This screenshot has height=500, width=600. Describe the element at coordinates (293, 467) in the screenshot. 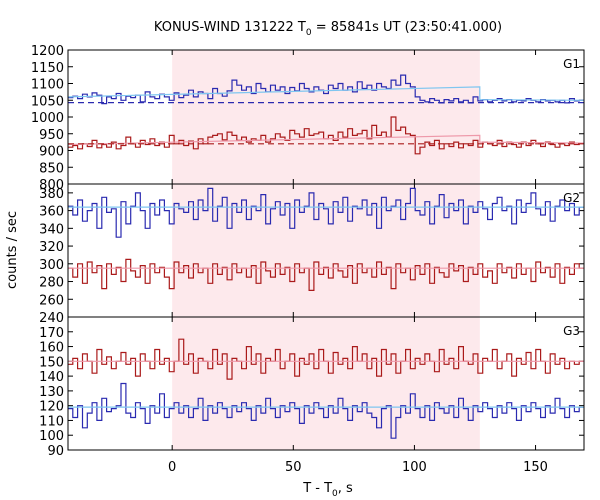

I see `x-tick-label: 50` at that location.